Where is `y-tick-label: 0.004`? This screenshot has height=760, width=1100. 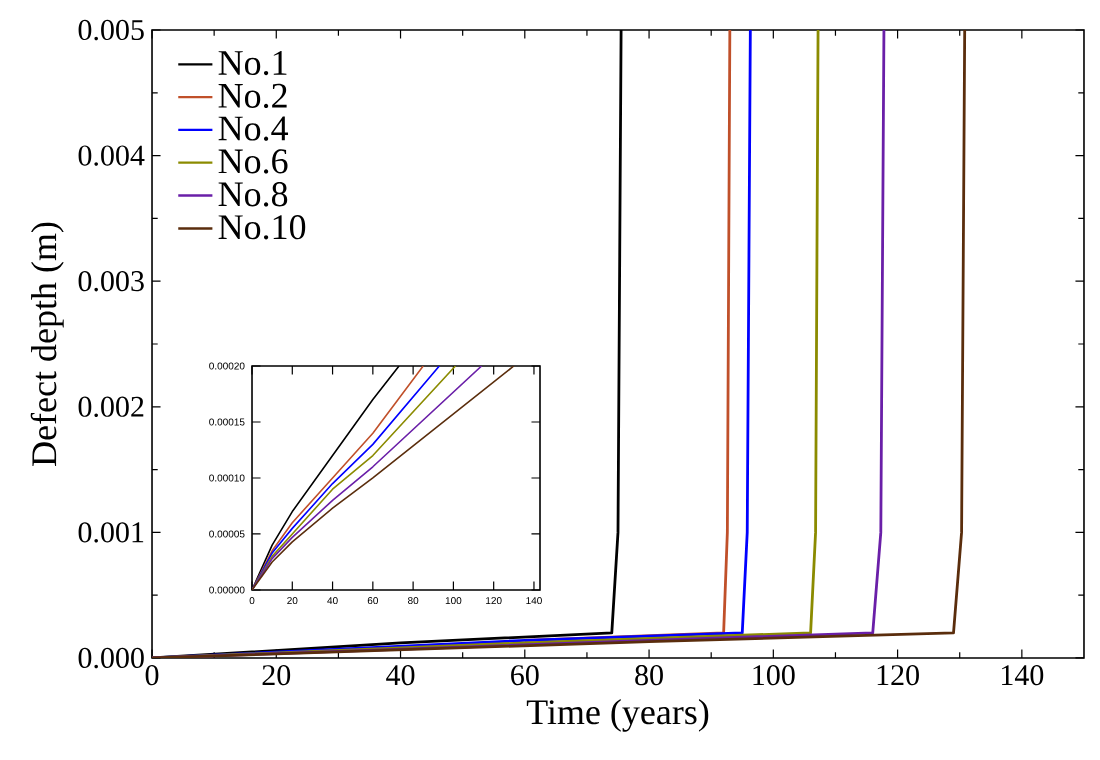
y-tick-label: 0.004 is located at coordinates (111, 155).